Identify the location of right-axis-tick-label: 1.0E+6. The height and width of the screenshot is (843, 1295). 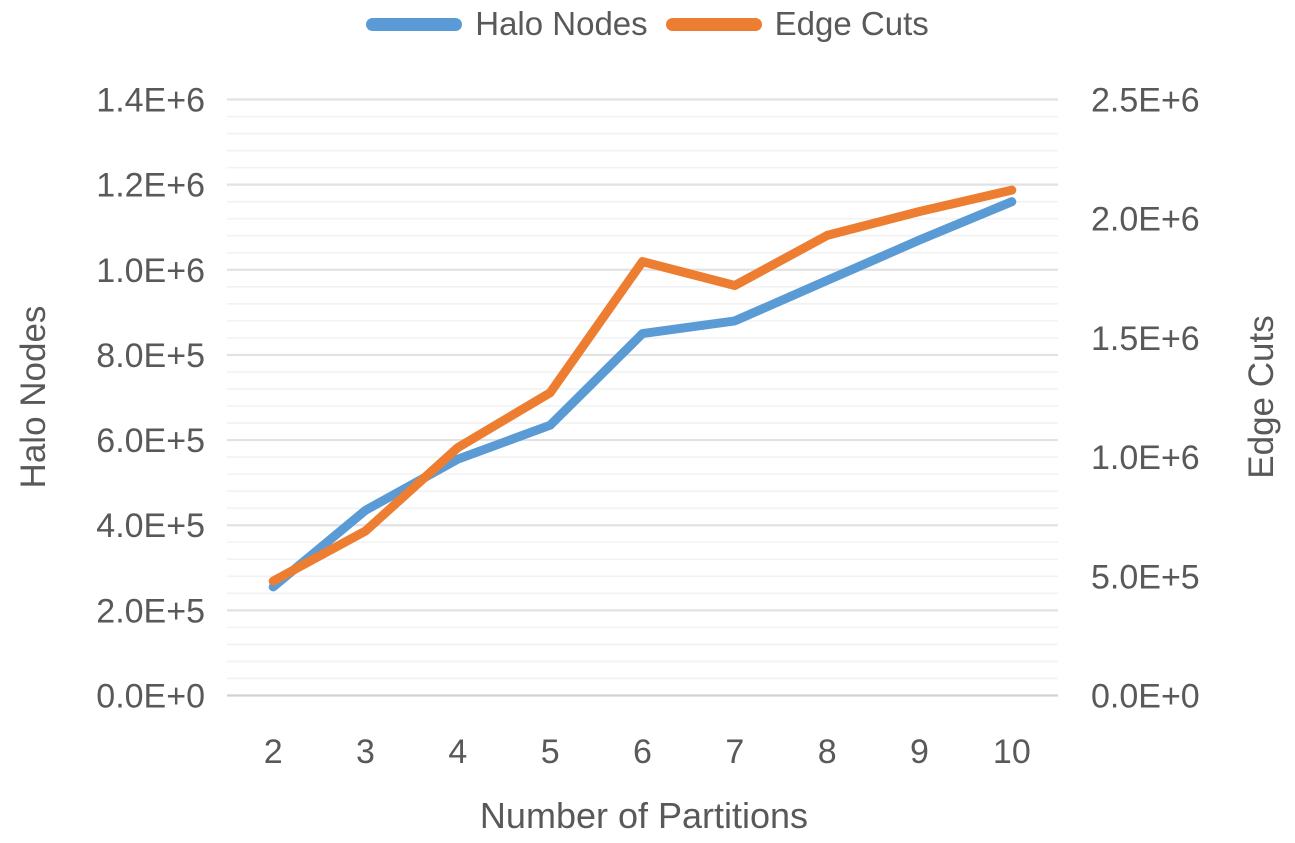
(1145, 458).